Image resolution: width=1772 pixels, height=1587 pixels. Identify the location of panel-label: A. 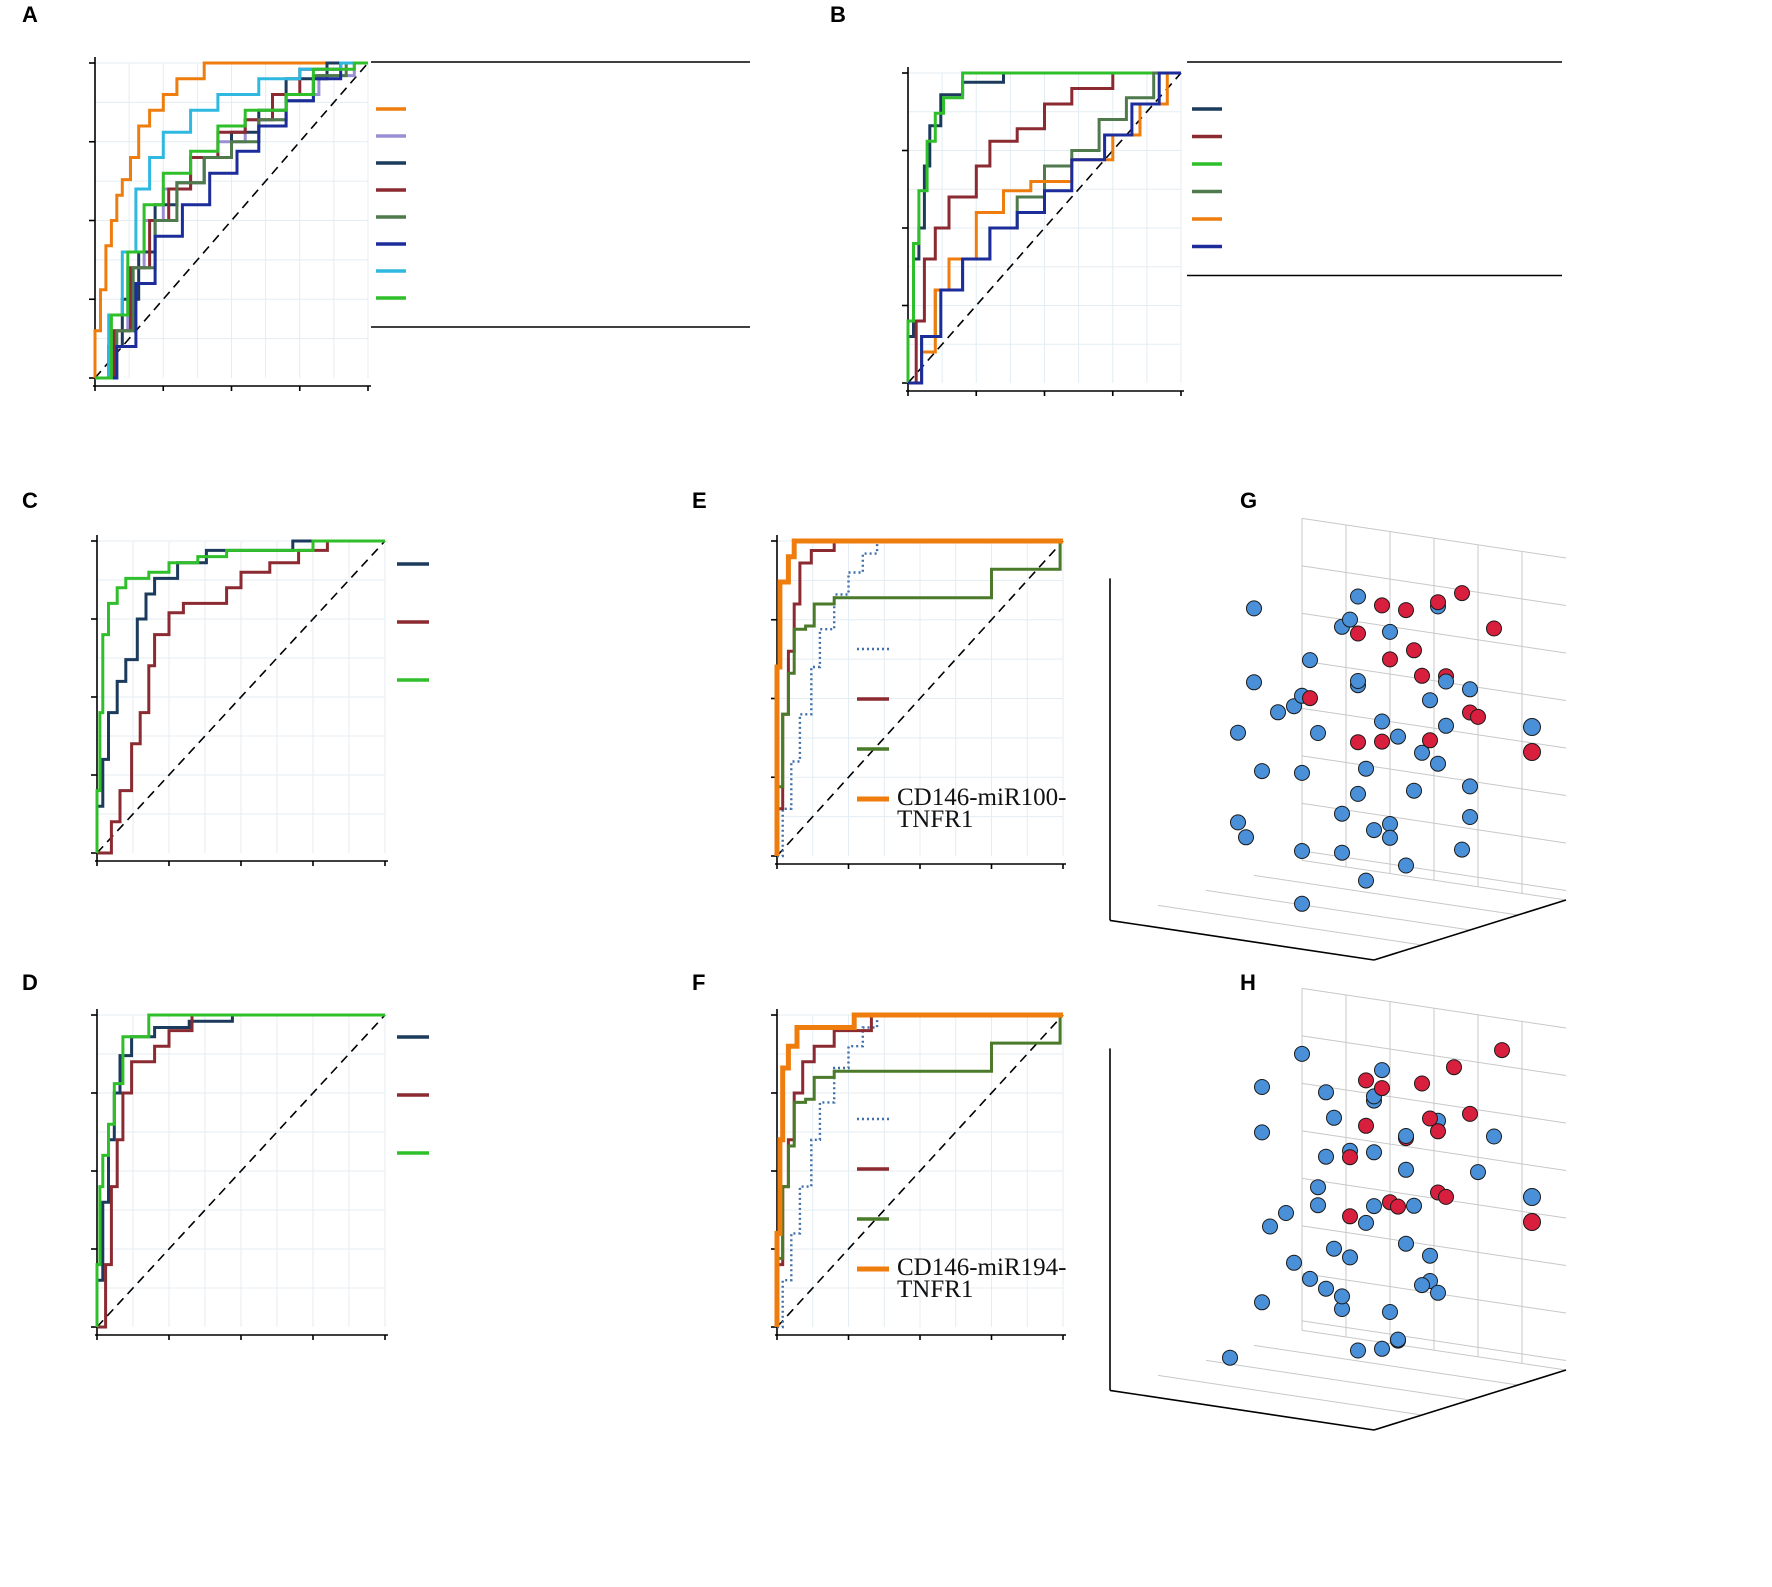
(30, 14).